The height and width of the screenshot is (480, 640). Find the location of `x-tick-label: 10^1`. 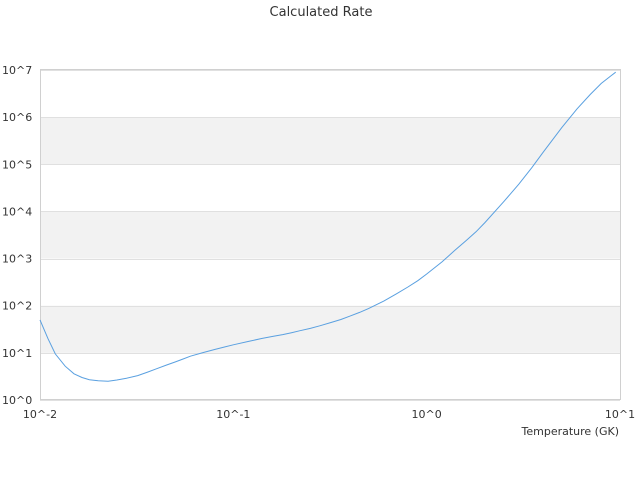

x-tick-label: 10^1 is located at coordinates (620, 414).